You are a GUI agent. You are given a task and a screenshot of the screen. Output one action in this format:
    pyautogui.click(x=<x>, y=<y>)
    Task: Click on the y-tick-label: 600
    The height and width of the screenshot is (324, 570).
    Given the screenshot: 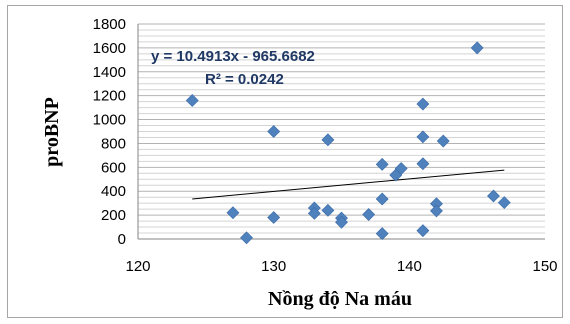 What is the action you would take?
    pyautogui.click(x=113, y=167)
    